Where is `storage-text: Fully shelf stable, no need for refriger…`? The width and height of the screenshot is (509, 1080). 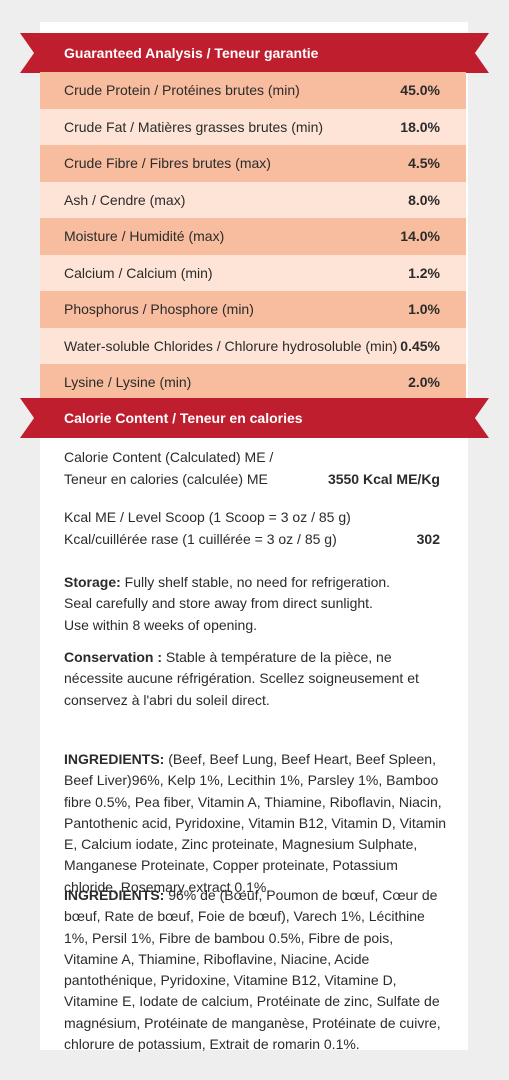
storage-text: Fully shelf stable, no need for refriger… is located at coordinates (227, 603).